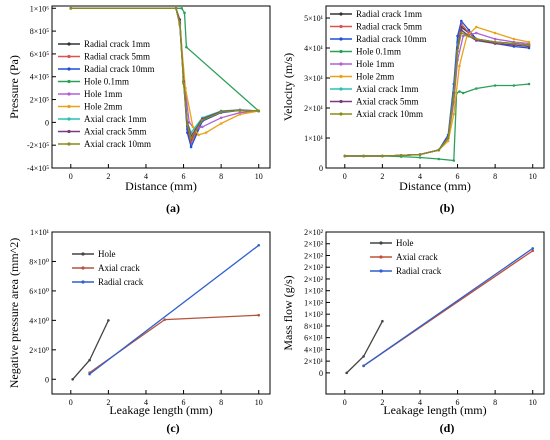 The height and width of the screenshot is (440, 550). I want to click on y-tick-label: 4×10⁰, so click(39, 320).